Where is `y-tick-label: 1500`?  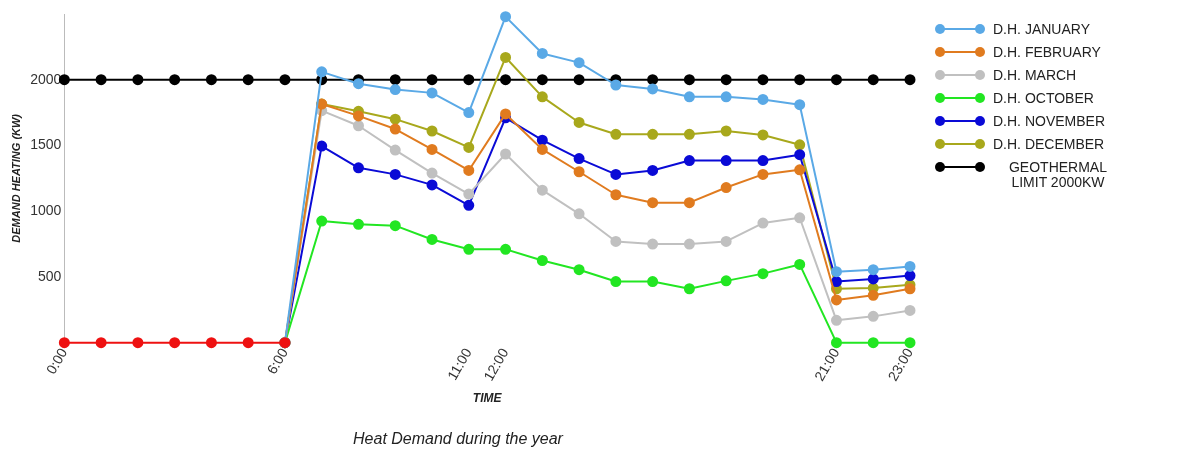 y-tick-label: 1500 is located at coordinates (46, 144).